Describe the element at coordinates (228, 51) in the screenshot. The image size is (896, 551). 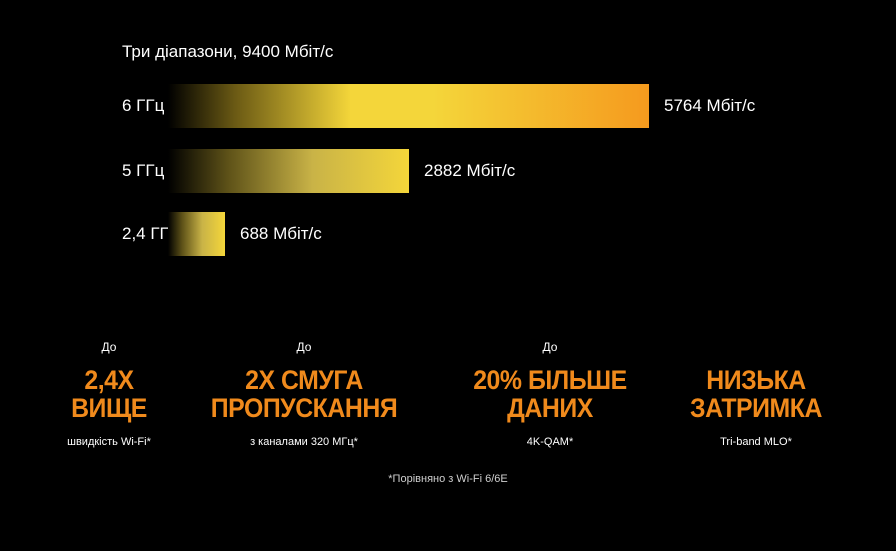
I see `chart-title: Три діапазони, 9400 Мбіт/с` at that location.